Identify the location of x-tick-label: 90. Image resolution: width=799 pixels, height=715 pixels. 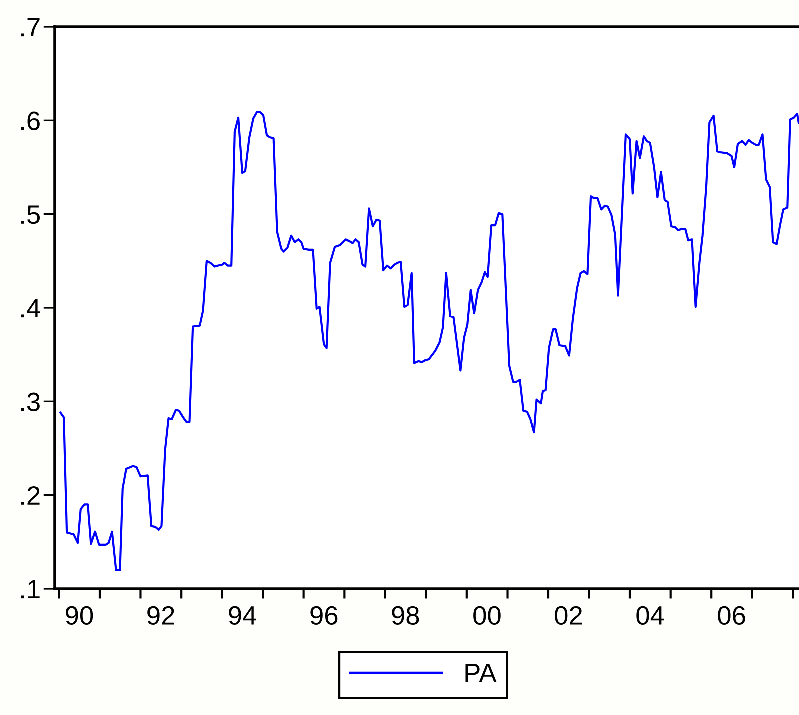
(80, 616).